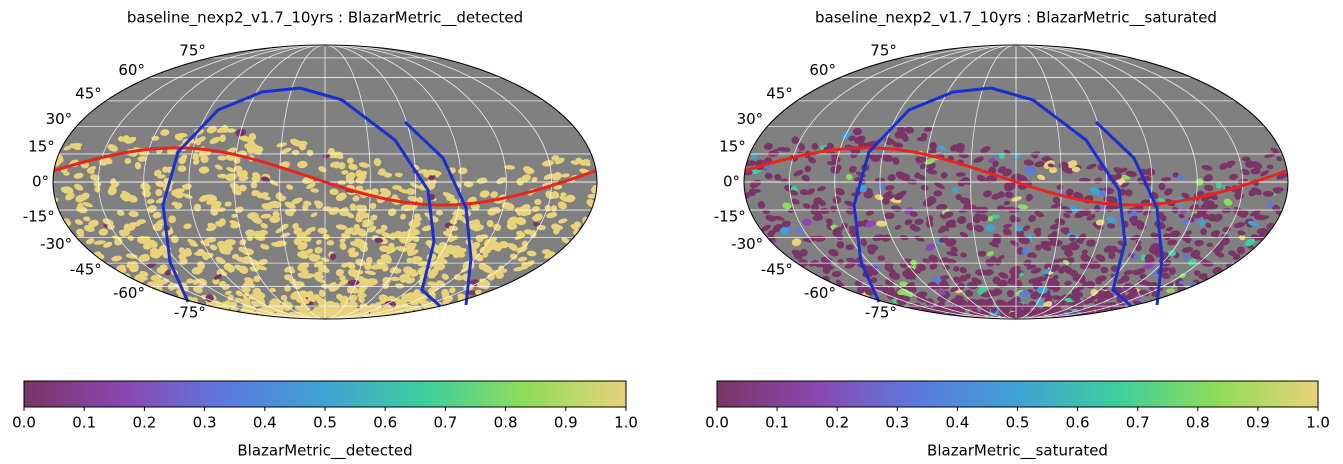  I want to click on colorbar-tick-label: 0.6, so click(1078, 423).